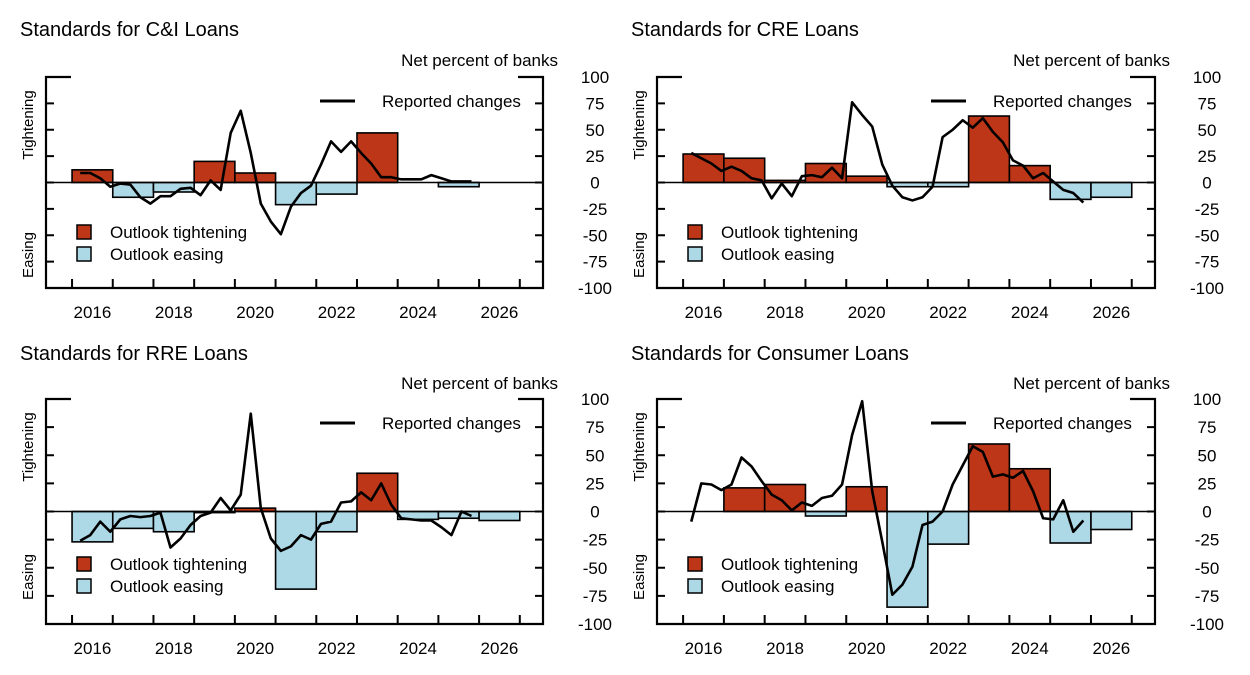  I want to click on chart-title: Standards for RRE Loans, so click(134, 354).